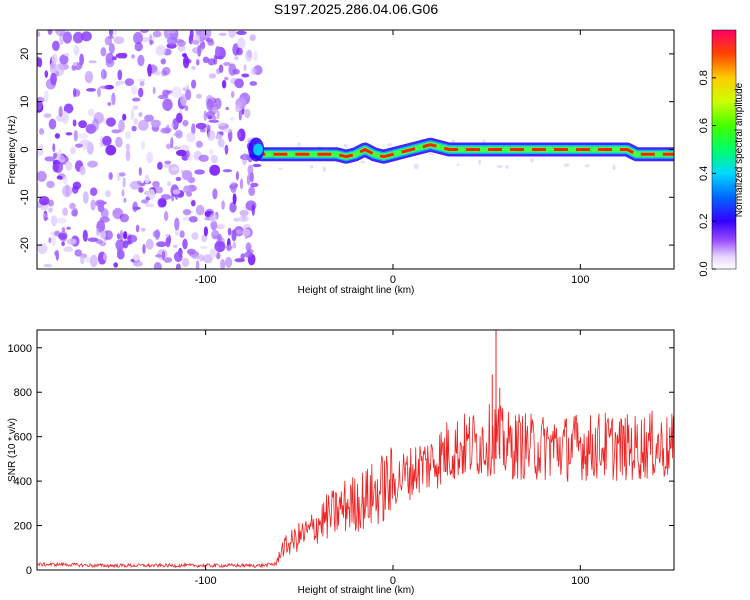 The width and height of the screenshot is (750, 600). Describe the element at coordinates (704, 77) in the screenshot. I see `colorbar-tick-label: 0.8` at that location.